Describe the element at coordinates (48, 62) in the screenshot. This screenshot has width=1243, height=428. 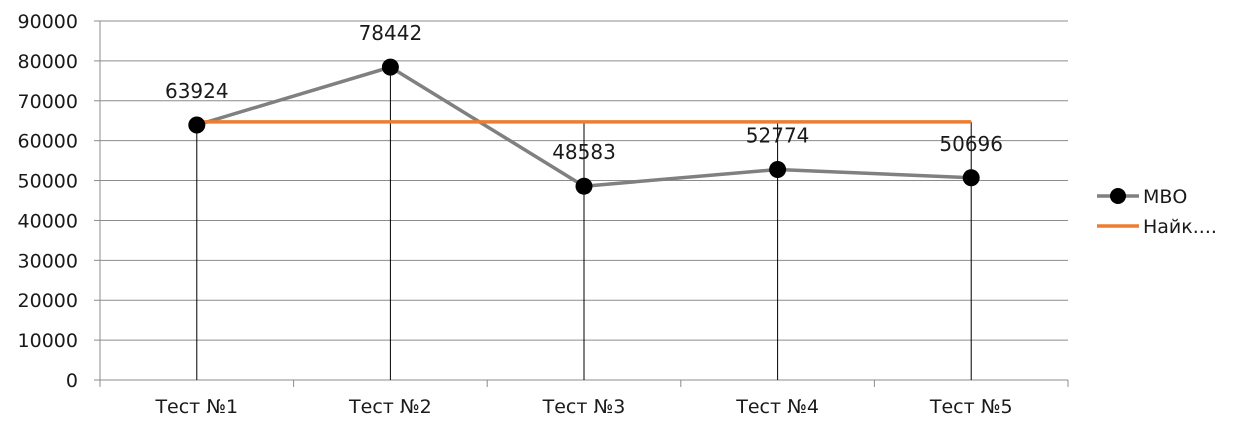
I see `y-tick-label: 80000` at that location.